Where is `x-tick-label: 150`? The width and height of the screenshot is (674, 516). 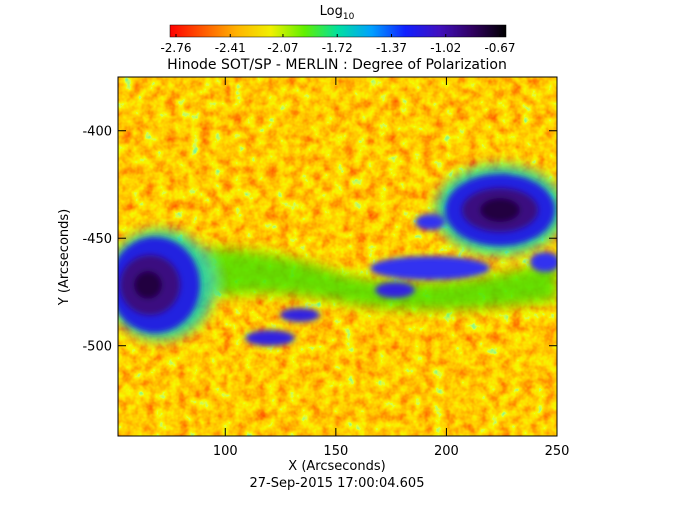
x-tick-label: 150 is located at coordinates (335, 451).